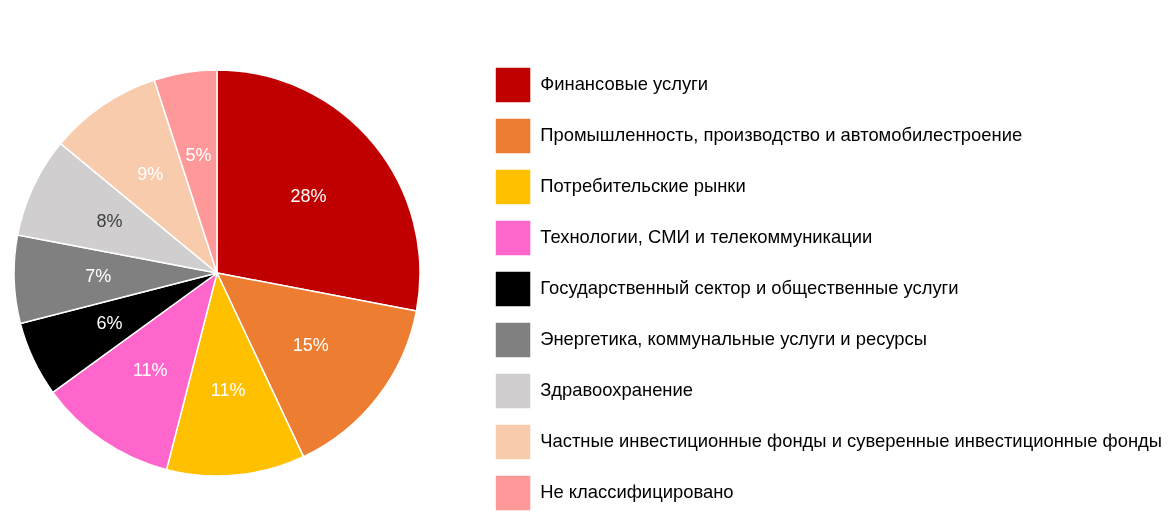 The width and height of the screenshot is (1174, 526). What do you see at coordinates (734, 339) in the screenshot?
I see `legend-label: Энергетика, коммунальные услуги и ресурсы` at bounding box center [734, 339].